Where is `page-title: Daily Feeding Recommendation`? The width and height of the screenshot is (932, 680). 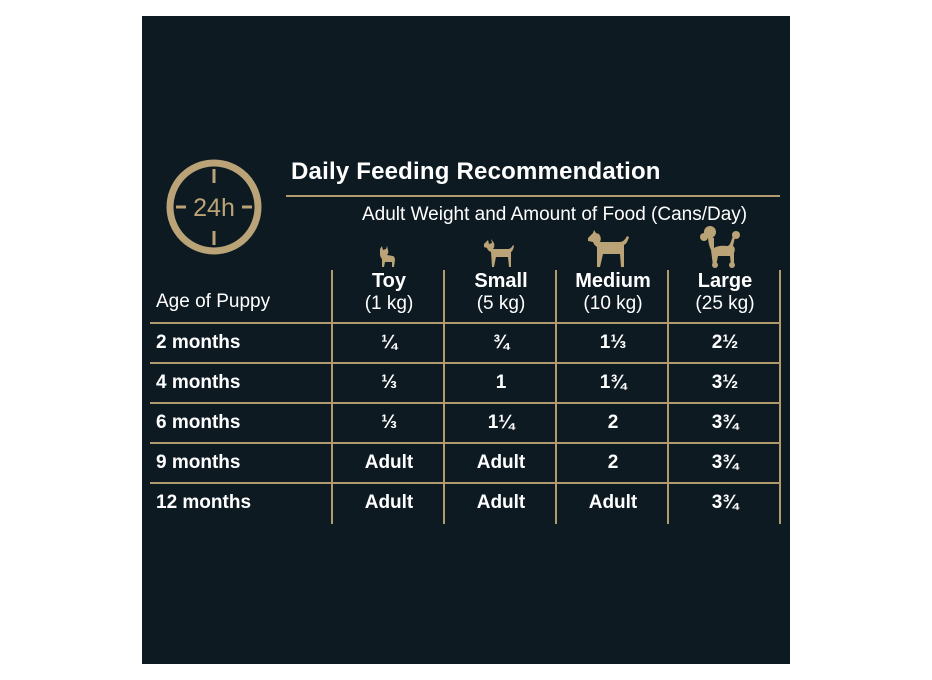
page-title: Daily Feeding Recommendation is located at coordinates (476, 171).